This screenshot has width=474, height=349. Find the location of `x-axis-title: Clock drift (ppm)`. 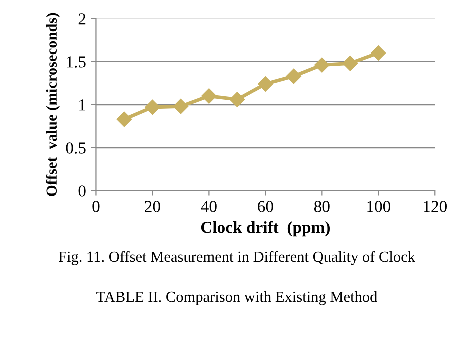

x-axis-title: Clock drift (ppm) is located at coordinates (265, 229).